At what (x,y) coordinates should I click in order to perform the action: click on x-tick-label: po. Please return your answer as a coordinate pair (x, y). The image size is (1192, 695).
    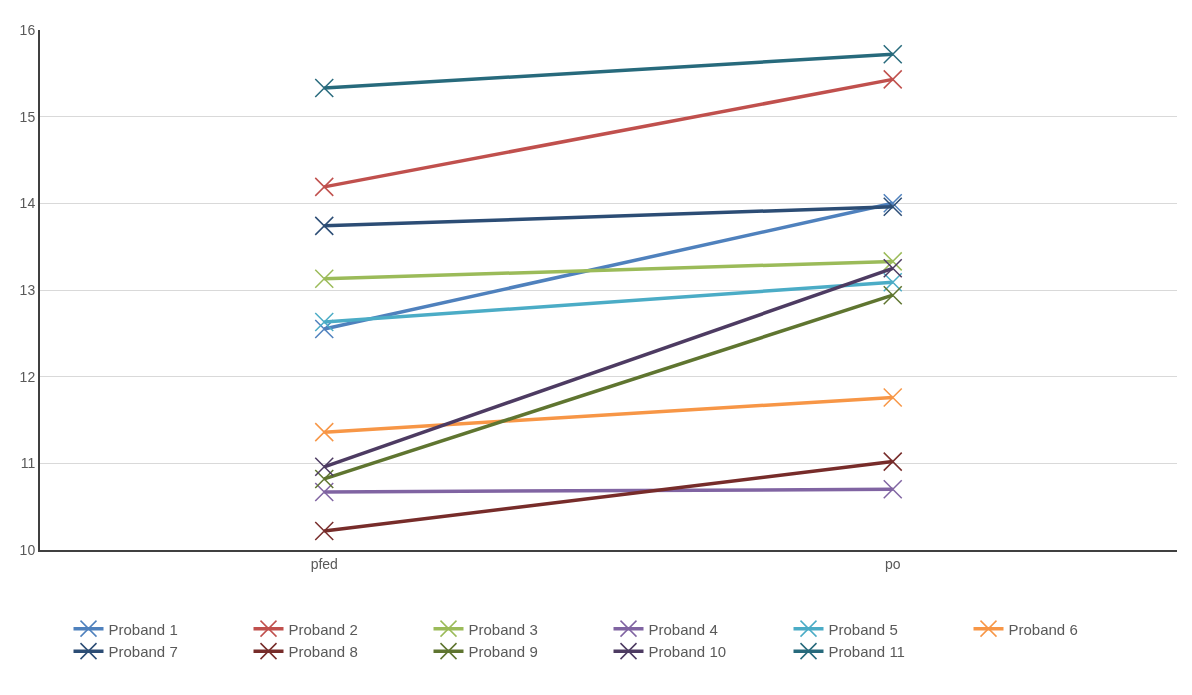
    Looking at the image, I should click on (892, 563).